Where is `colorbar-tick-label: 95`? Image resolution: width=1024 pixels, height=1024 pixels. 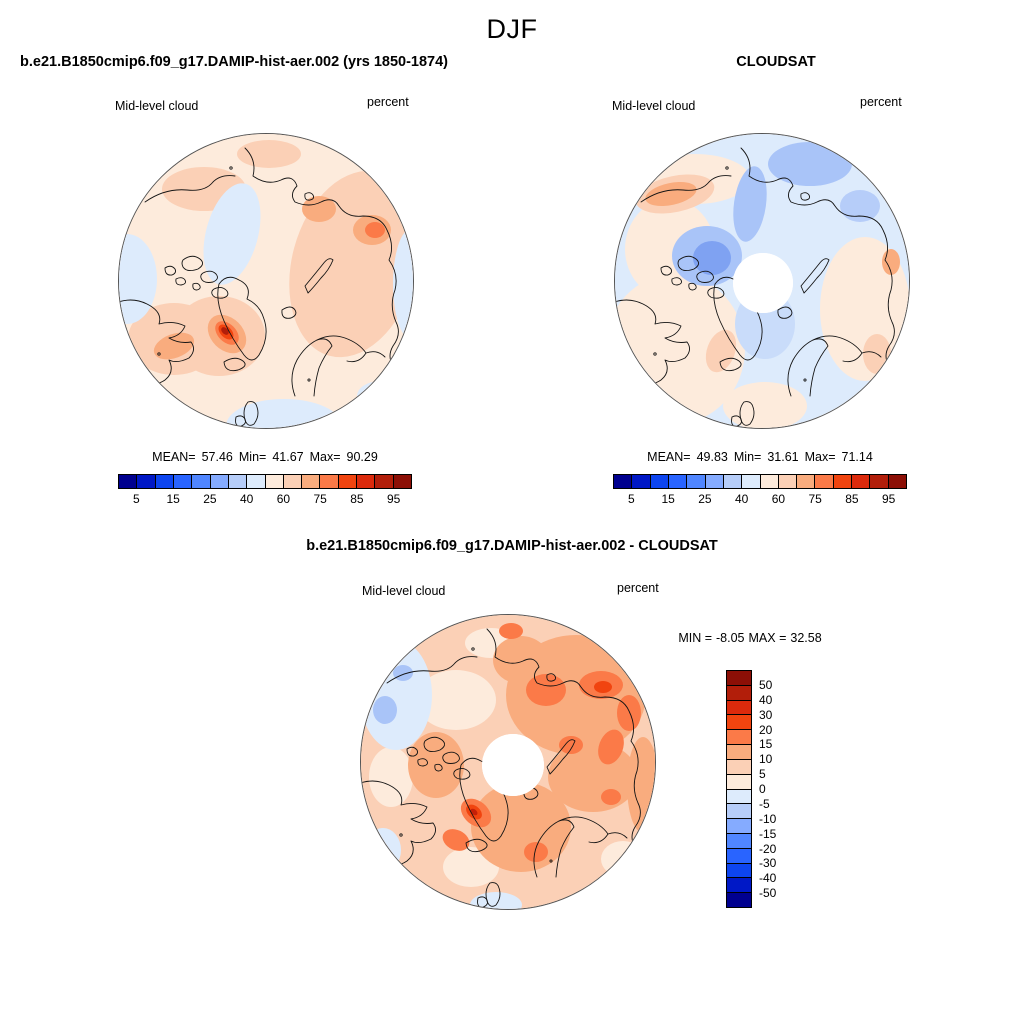 colorbar-tick-label: 95 is located at coordinates (393, 499).